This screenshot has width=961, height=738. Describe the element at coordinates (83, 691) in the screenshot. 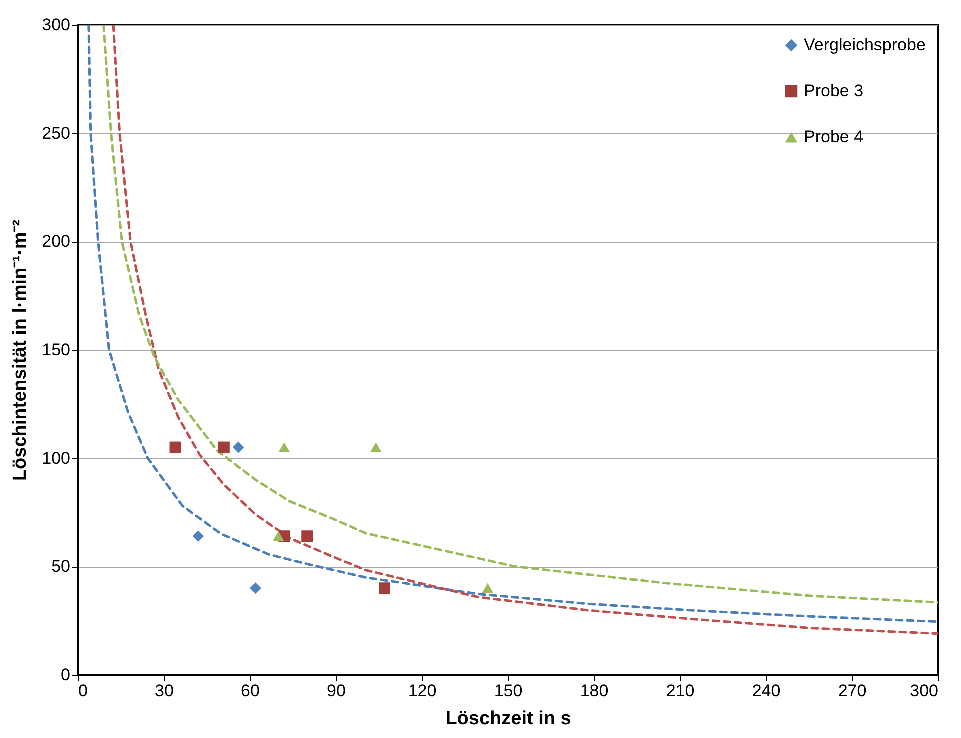

I see `x-tick-label: 0` at that location.